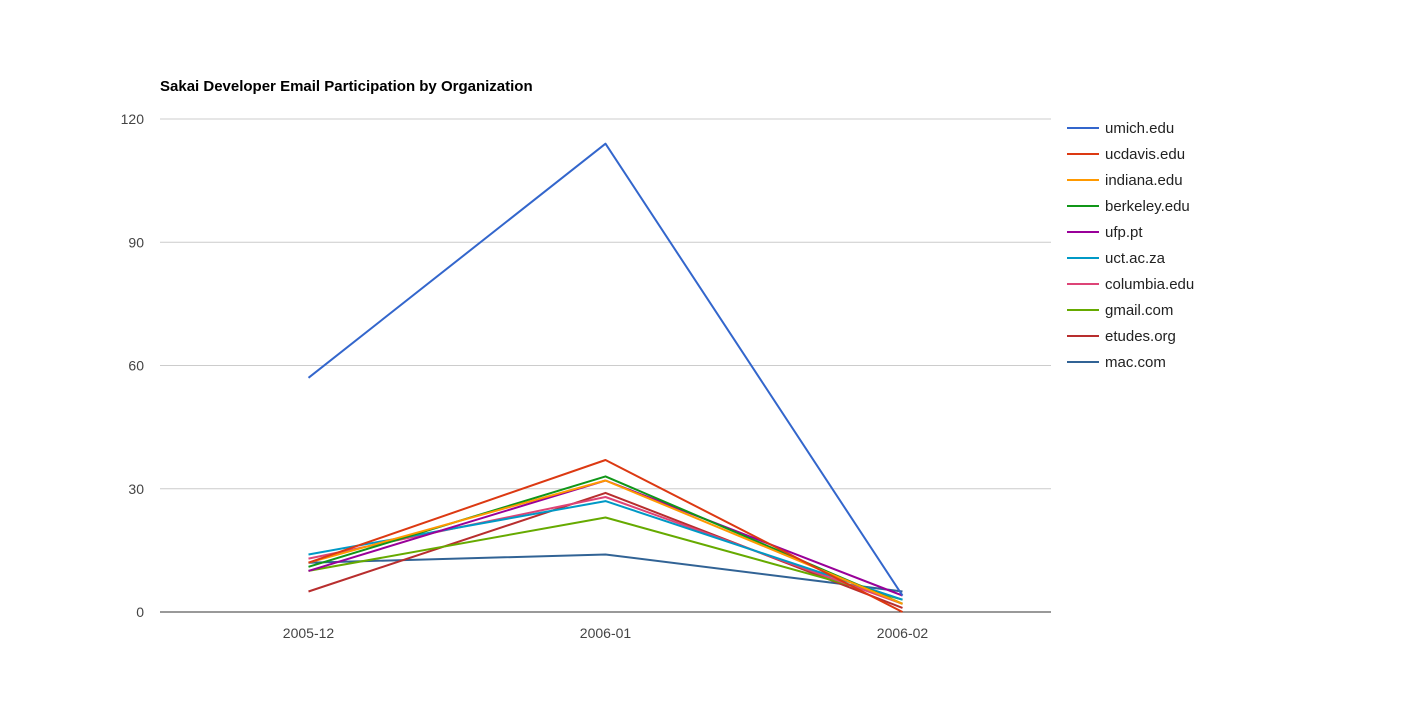 Image resolution: width=1405 pixels, height=719 pixels. What do you see at coordinates (903, 633) in the screenshot?
I see `x-tick-label: 2006-02` at bounding box center [903, 633].